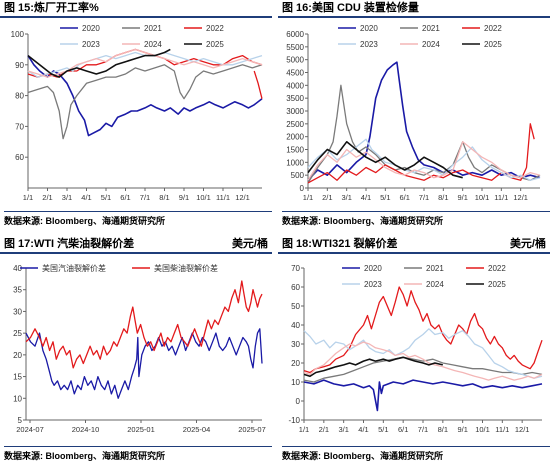 Image resolution: width=550 pixels, height=463 pixels. What do you see at coordinates (294, 420) in the screenshot?
I see `y-tick-label: -10` at bounding box center [294, 420].